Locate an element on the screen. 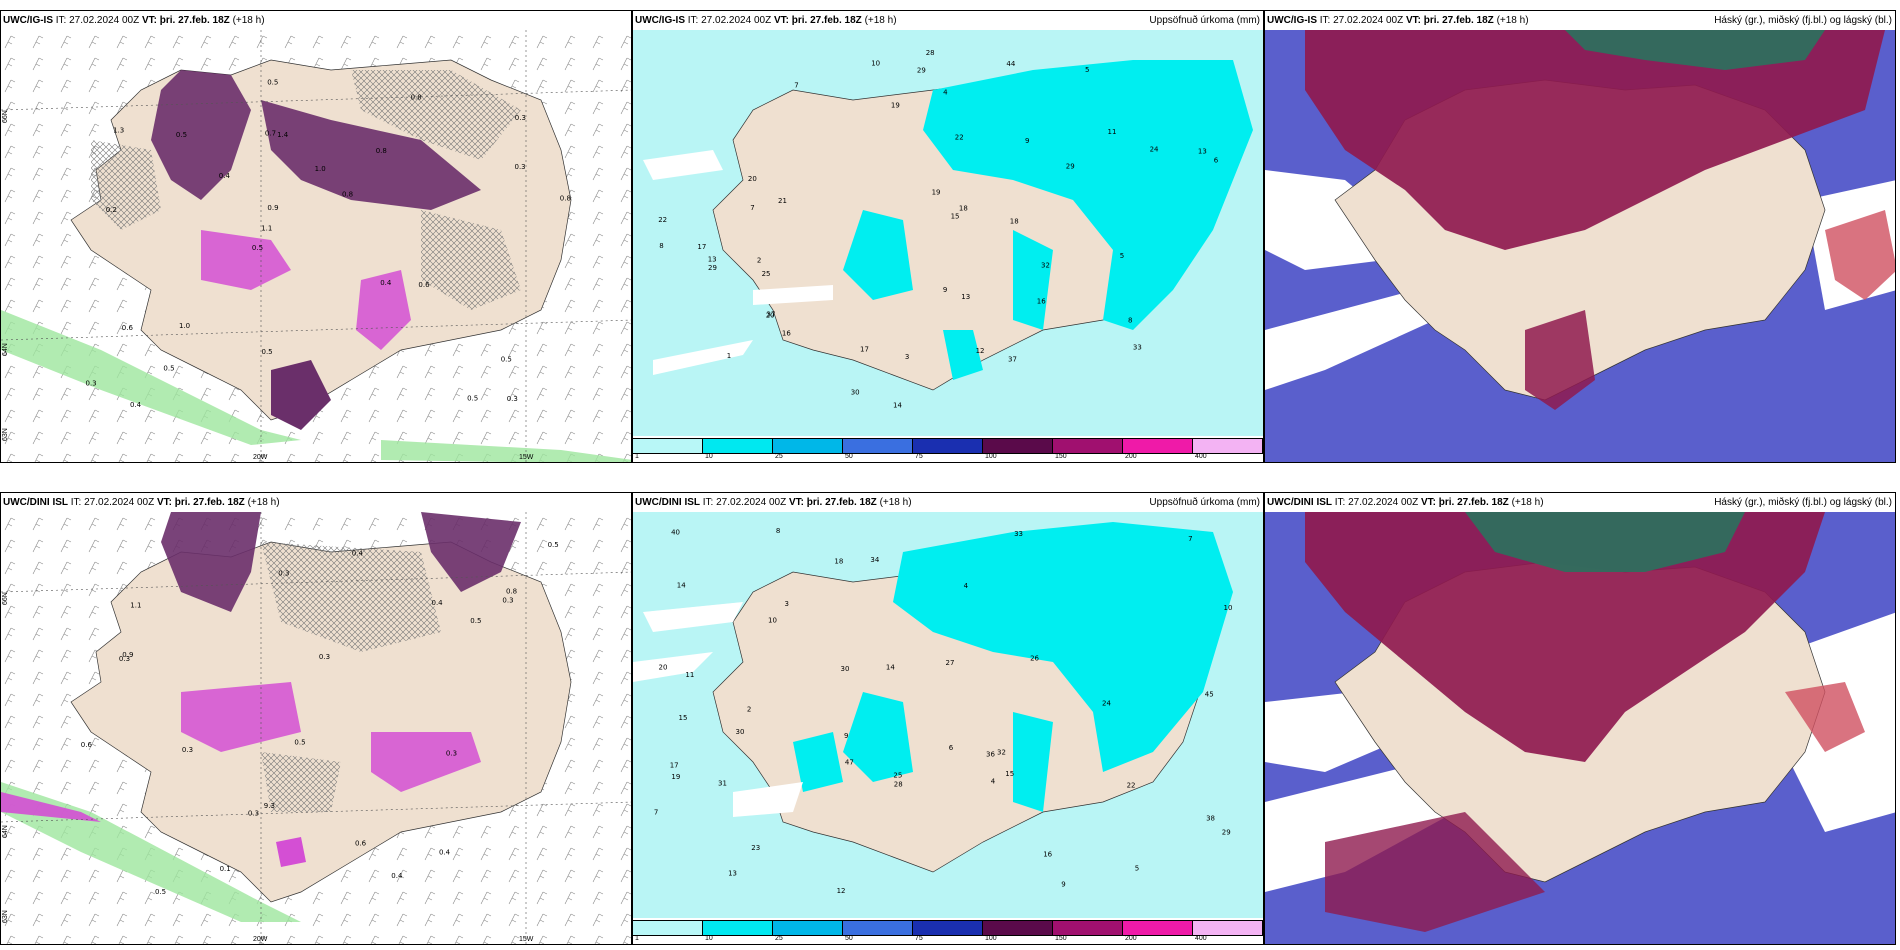  map-value-label: 8 is located at coordinates (1130, 321).